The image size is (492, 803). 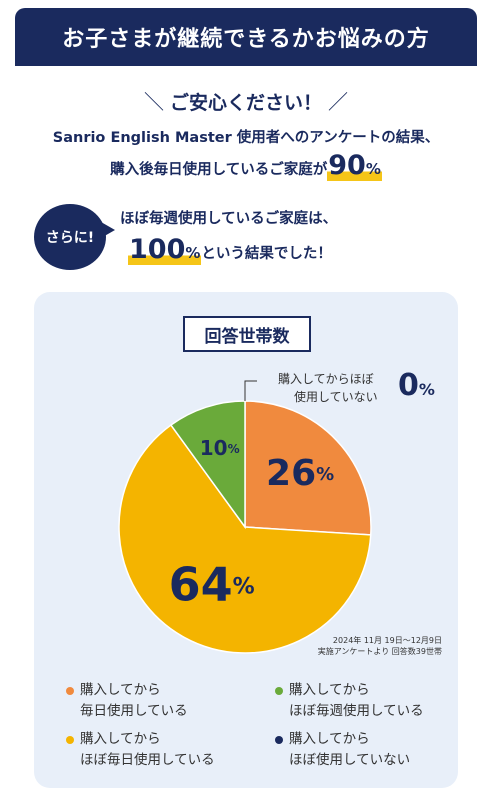 What do you see at coordinates (247, 334) in the screenshot?
I see `chart-title: 回答世帯数` at bounding box center [247, 334].